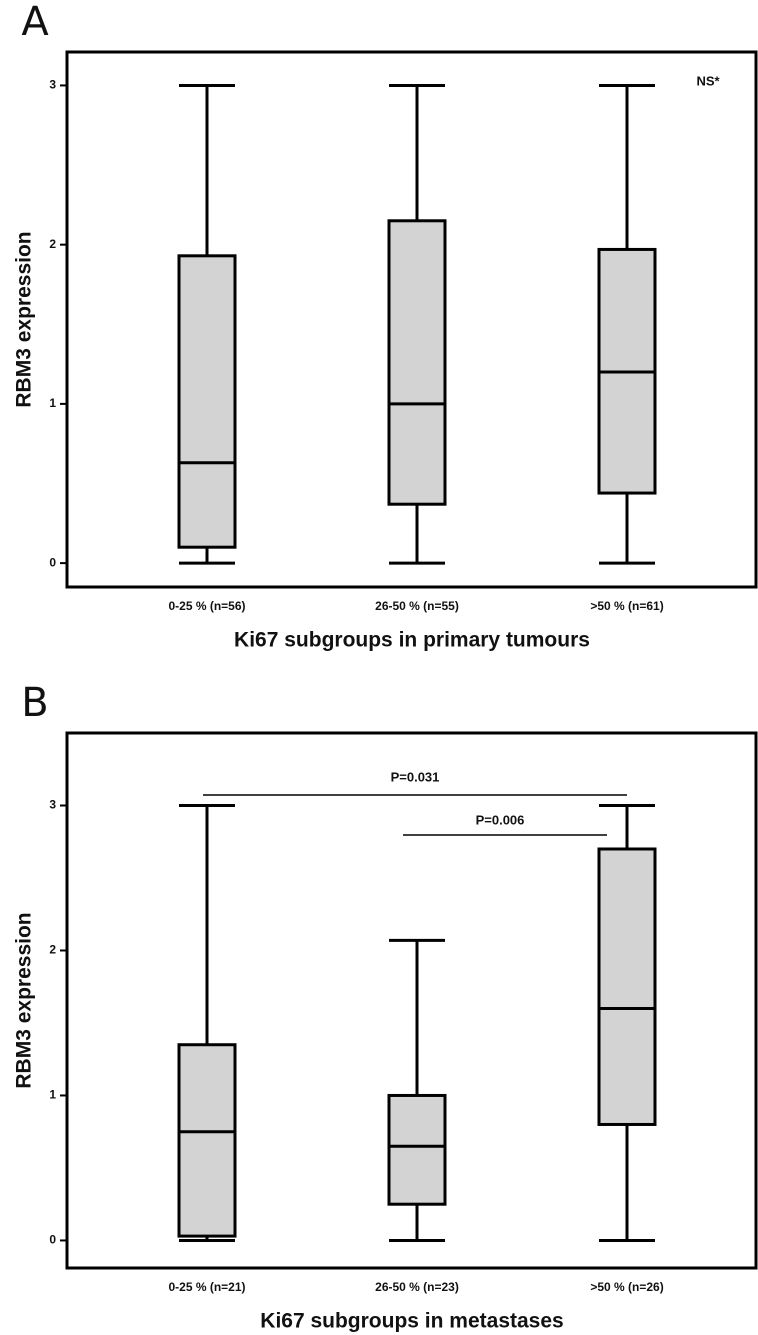  I want to click on annotation: NS*, so click(708, 80).